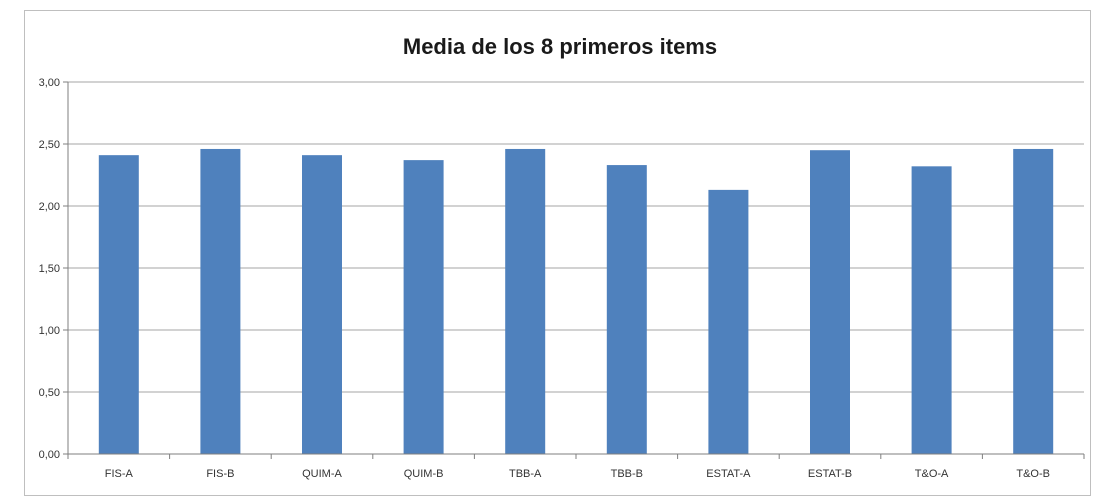 Image resolution: width=1093 pixels, height=497 pixels. What do you see at coordinates (560, 46) in the screenshot?
I see `chart-title: Media de los 8 primeros items` at bounding box center [560, 46].